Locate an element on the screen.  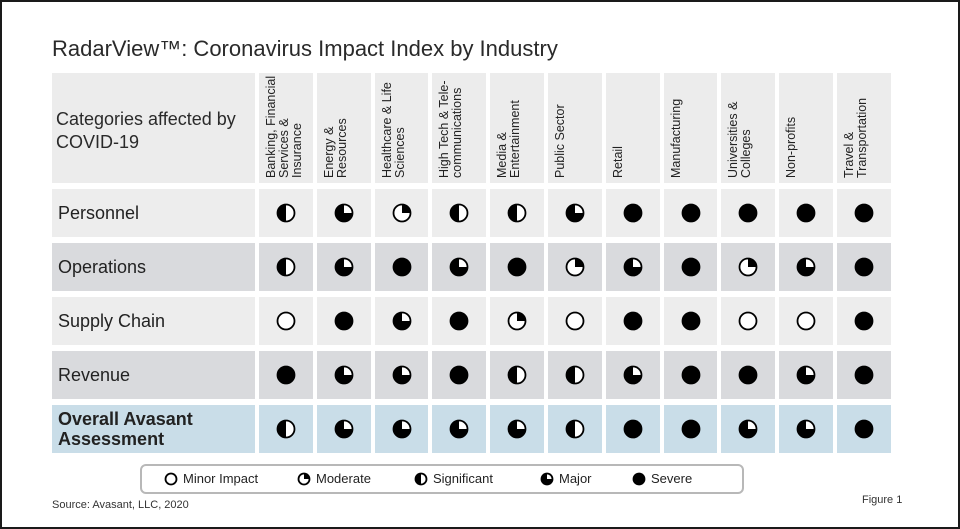
row-label: Operations is located at coordinates (102, 267).